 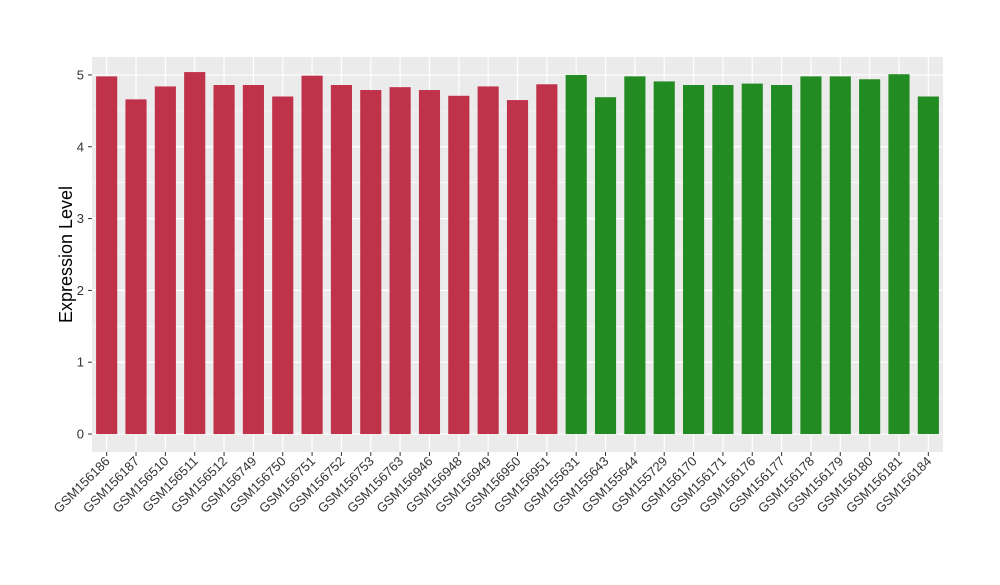 What do you see at coordinates (576, 254) in the screenshot?
I see `bar-GSM155631` at bounding box center [576, 254].